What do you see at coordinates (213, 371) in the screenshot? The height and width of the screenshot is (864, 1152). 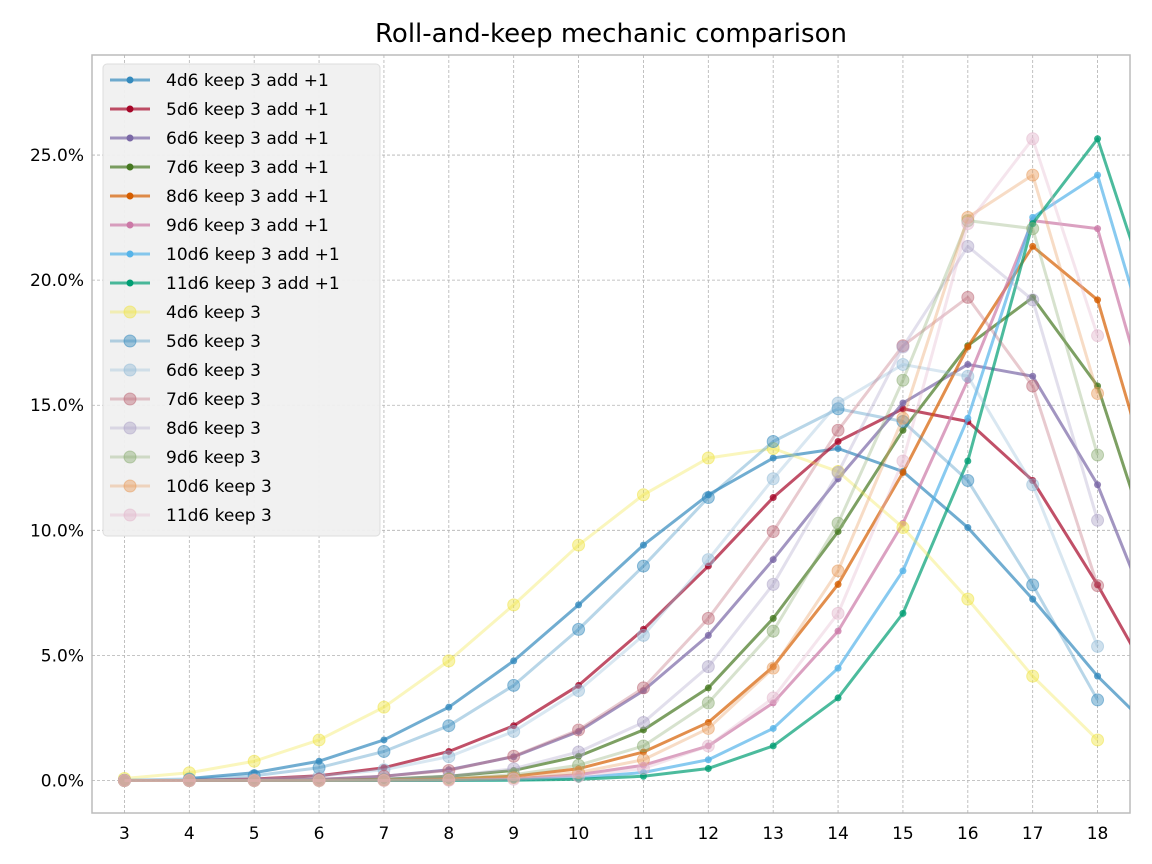 I see `legend-label: 6d6 keep 3` at bounding box center [213, 371].